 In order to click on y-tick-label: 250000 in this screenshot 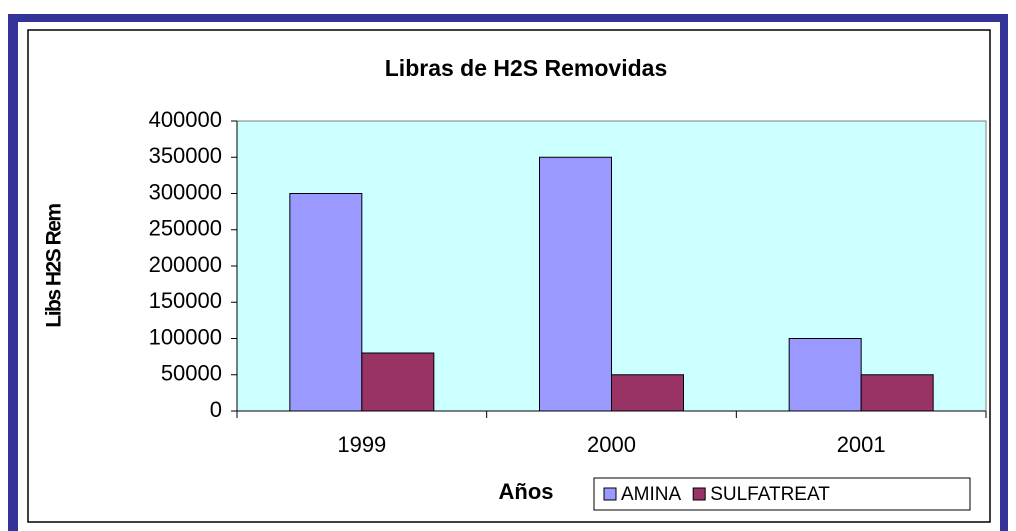, I will do `click(185, 228)`.